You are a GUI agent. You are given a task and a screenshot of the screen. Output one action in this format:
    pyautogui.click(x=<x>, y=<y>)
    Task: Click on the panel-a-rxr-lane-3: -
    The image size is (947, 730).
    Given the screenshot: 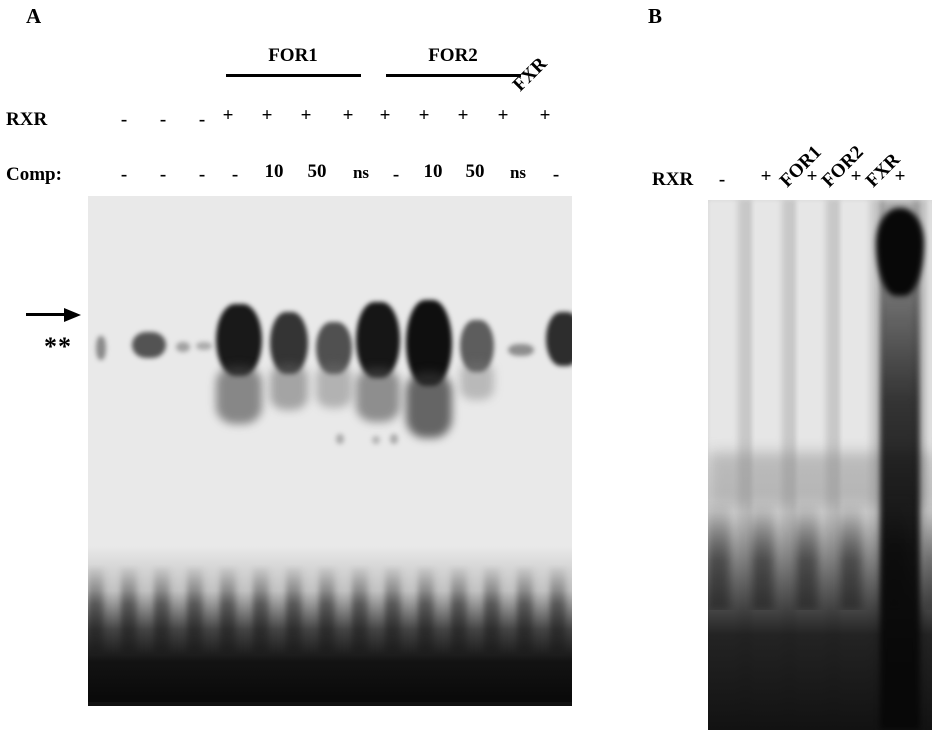 What is the action you would take?
    pyautogui.click(x=202, y=119)
    